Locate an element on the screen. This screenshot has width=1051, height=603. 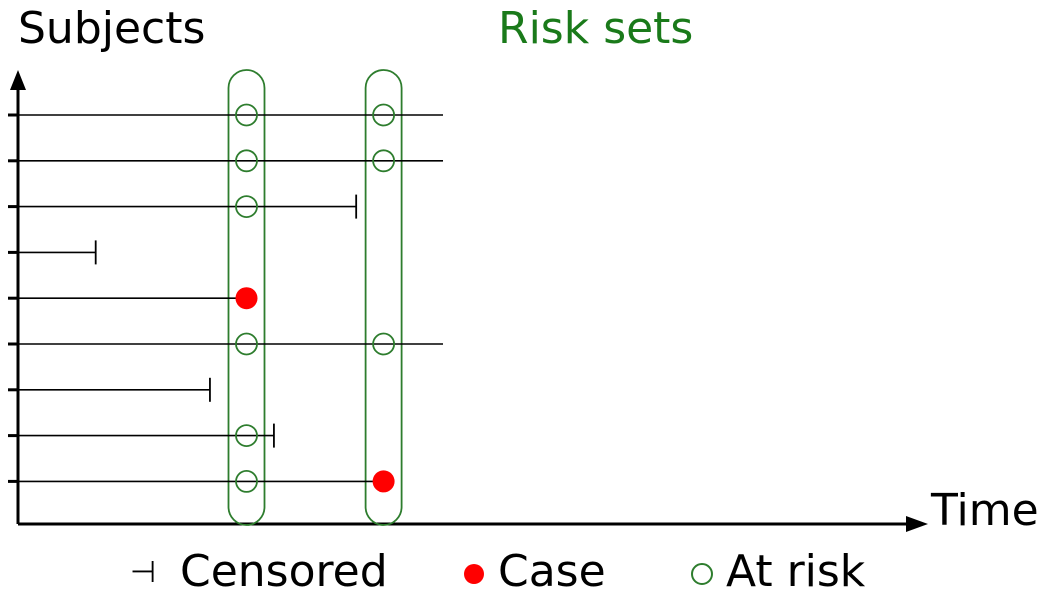
y-axis-arrow-icon is located at coordinates (18, 80).